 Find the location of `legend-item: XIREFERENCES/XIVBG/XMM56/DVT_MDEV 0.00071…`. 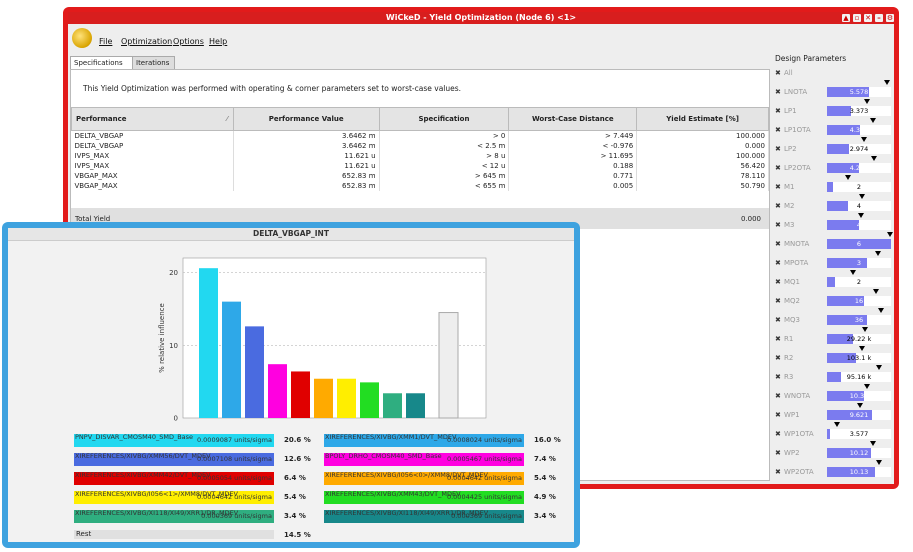

legend-item: XIREFERENCES/XIVBG/XMM56/DVT_MDEV 0.00071… is located at coordinates (174, 459).